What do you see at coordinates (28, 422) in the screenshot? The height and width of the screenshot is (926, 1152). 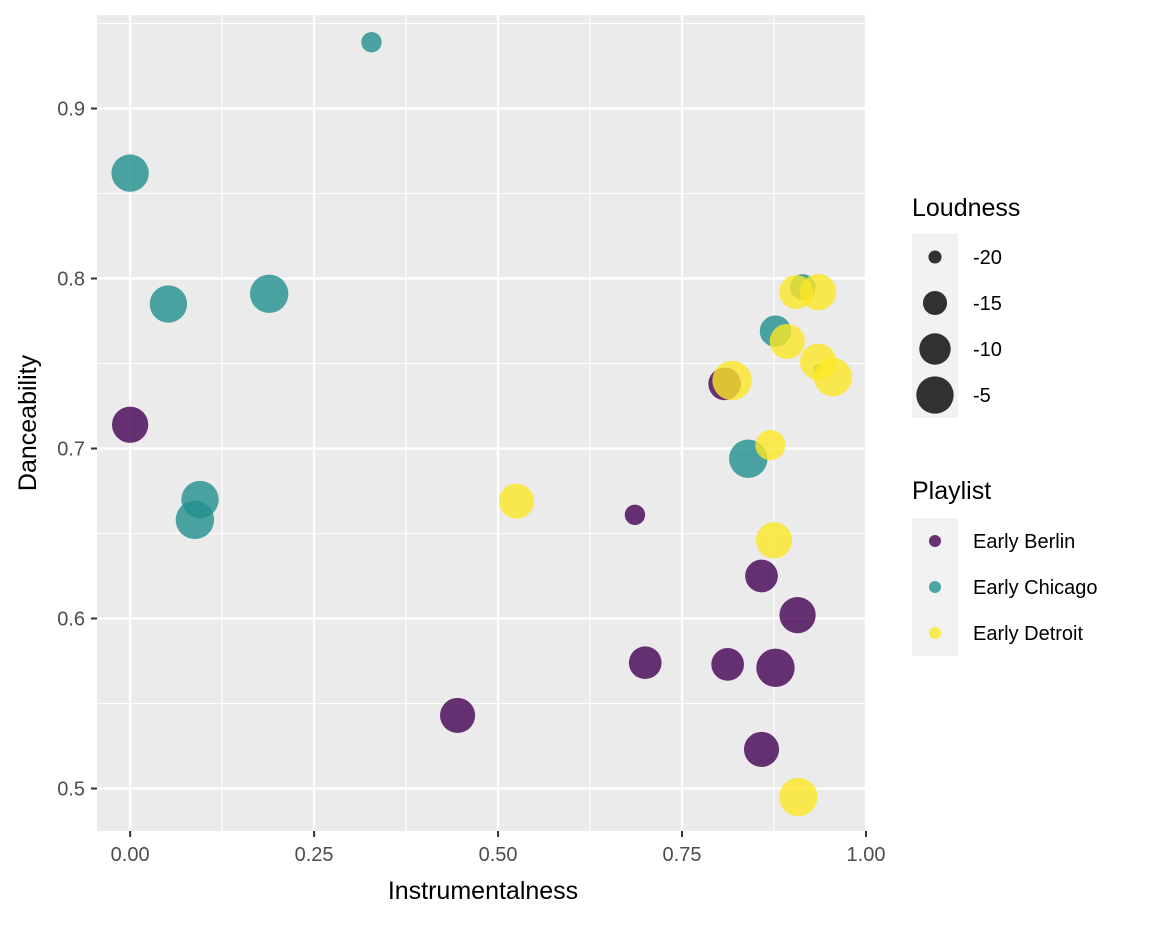 I see `y-axis-title: Danceability` at bounding box center [28, 422].